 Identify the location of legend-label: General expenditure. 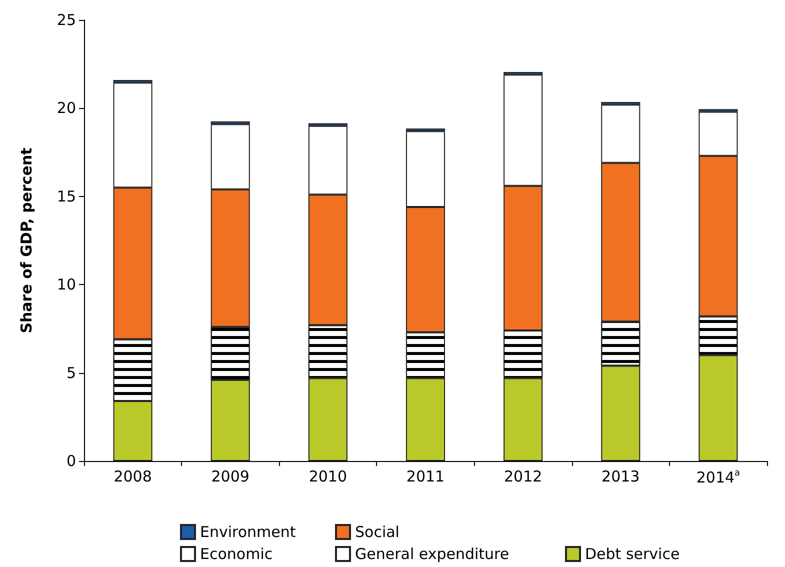
(432, 554).